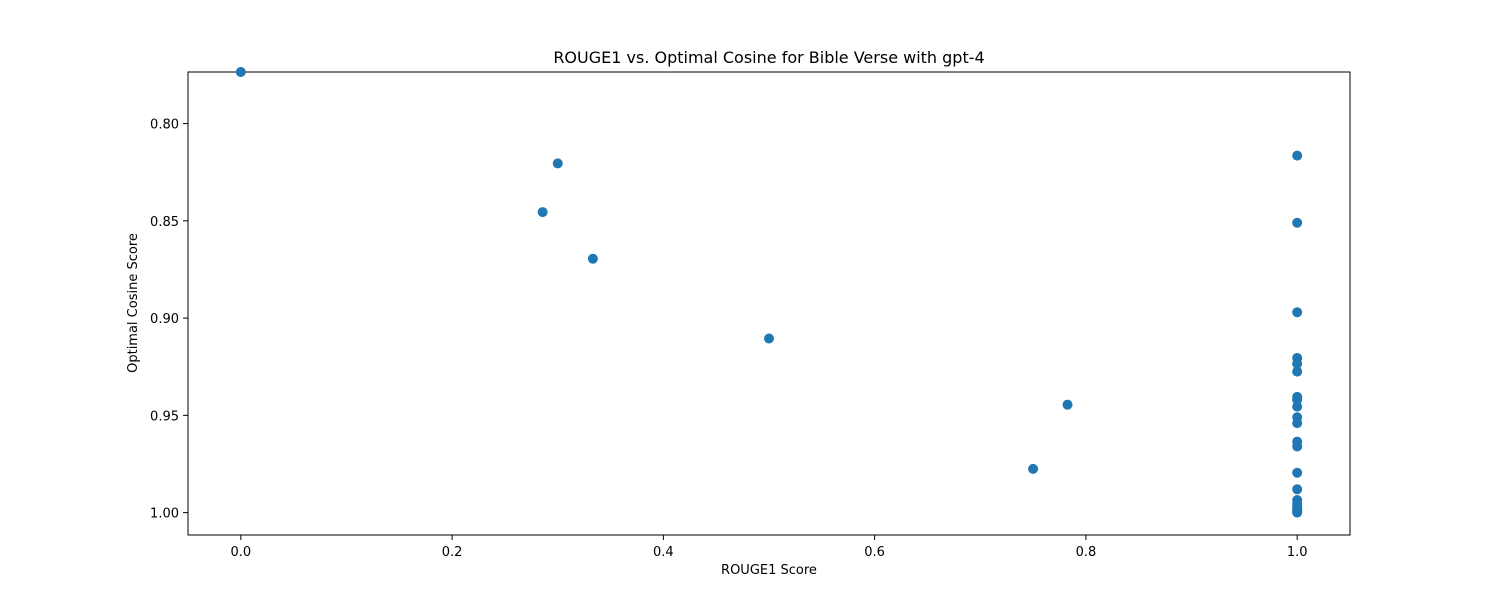 The height and width of the screenshot is (600, 1500). I want to click on y-tick-label: 0.85, so click(164, 222).